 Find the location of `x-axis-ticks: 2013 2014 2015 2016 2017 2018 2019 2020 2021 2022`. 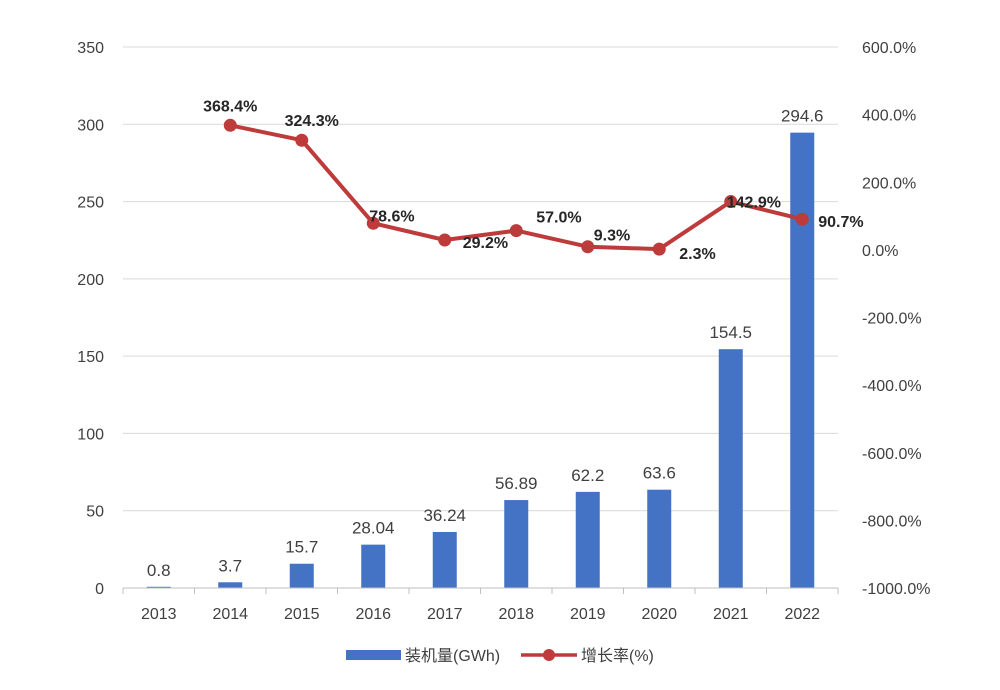

x-axis-ticks: 2013 2014 2015 2016 2017 2018 2019 2020 2021 2022 is located at coordinates (480, 614).